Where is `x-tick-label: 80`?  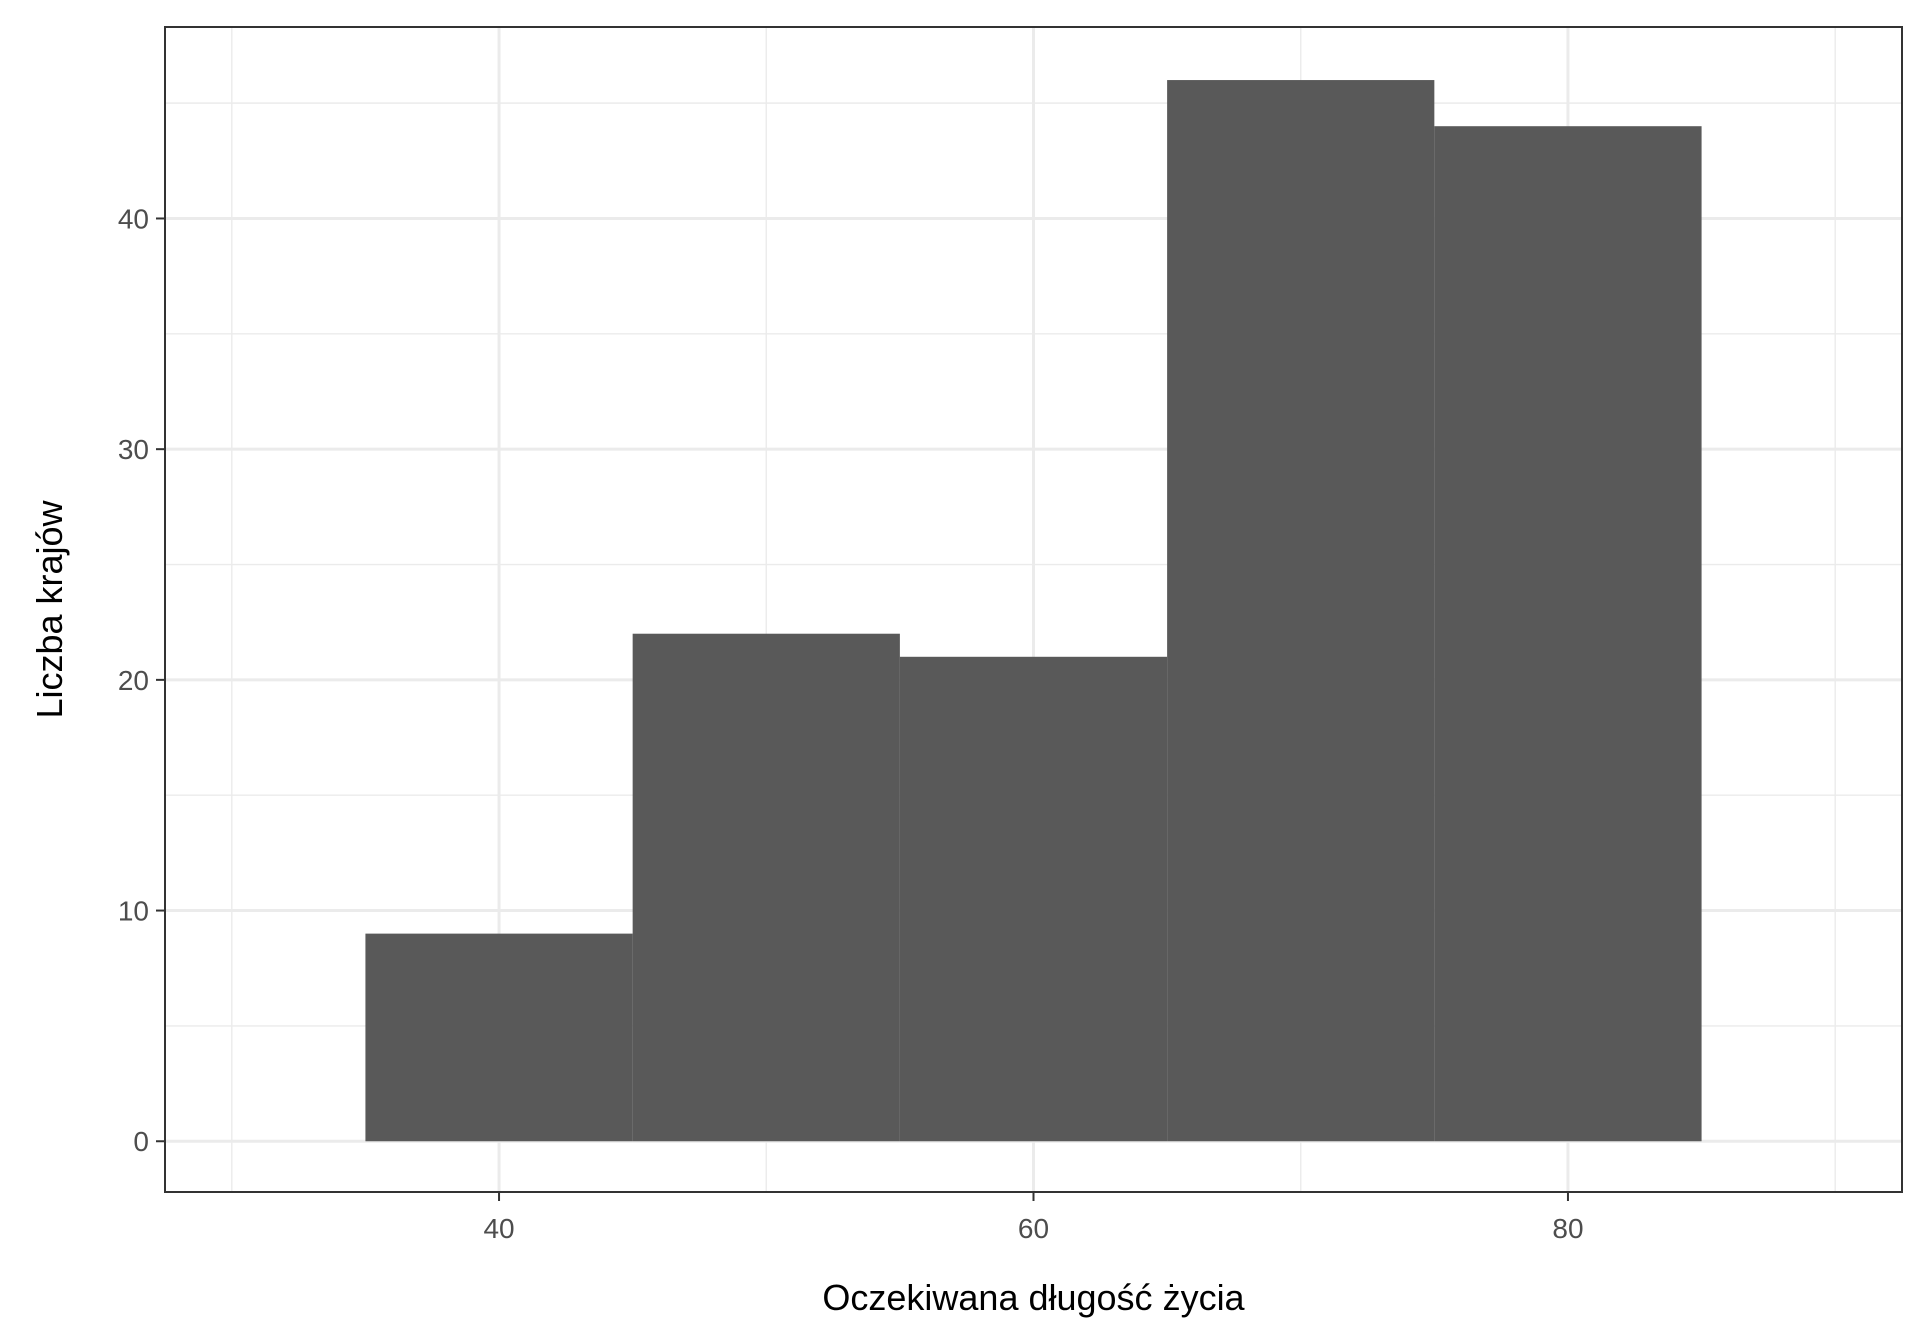
x-tick-label: 80 is located at coordinates (1567, 1228).